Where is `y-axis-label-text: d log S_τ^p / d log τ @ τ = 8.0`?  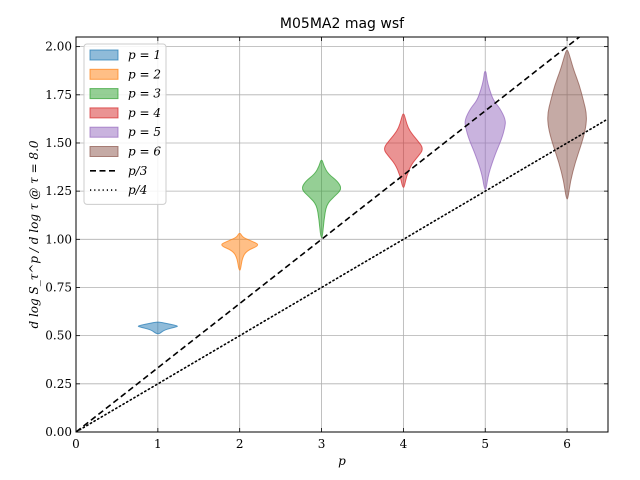 y-axis-label-text: d log S_τ^p / d log τ @ τ = 8.0 is located at coordinates (34, 234).